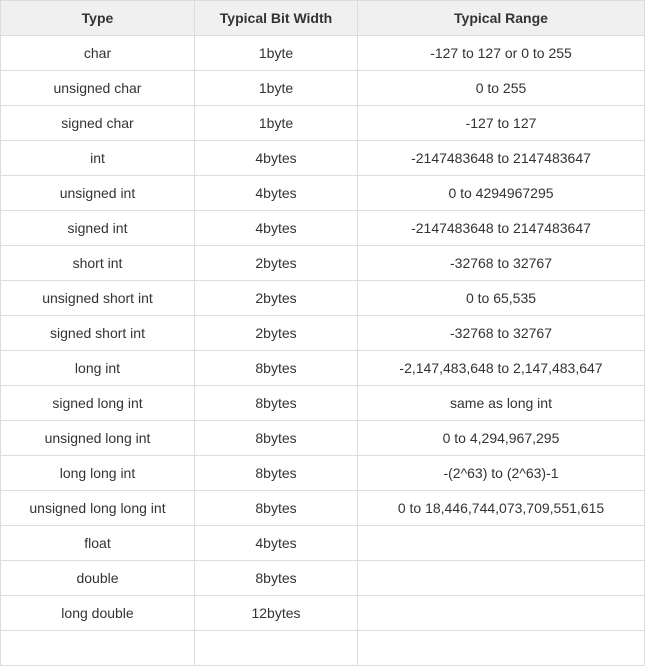  What do you see at coordinates (97, 333) in the screenshot?
I see `cell-type: signed short int` at bounding box center [97, 333].